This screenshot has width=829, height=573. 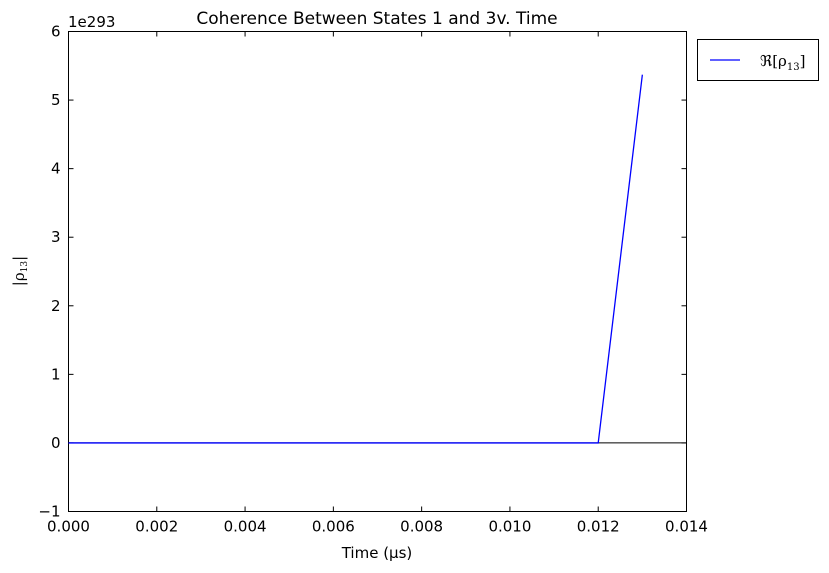 What do you see at coordinates (56, 100) in the screenshot?
I see `y-tick-label: 5` at bounding box center [56, 100].